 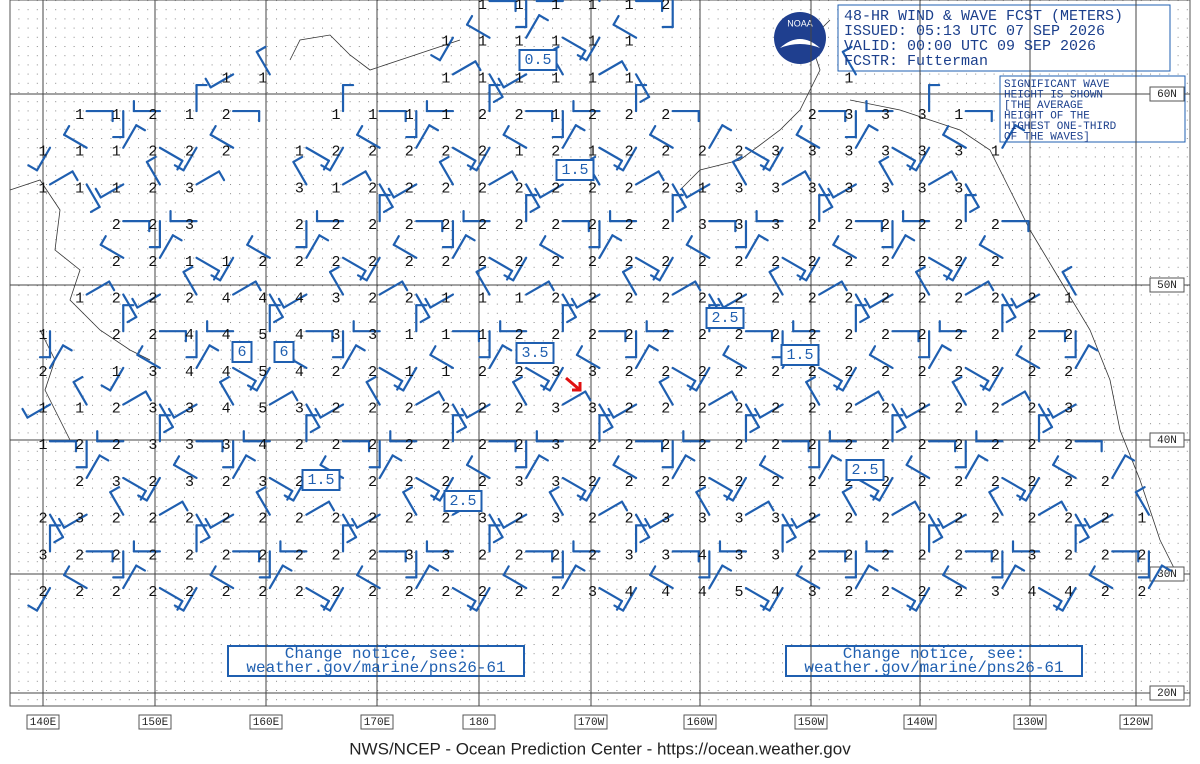 I want to click on lon-label: 170E, so click(x=377, y=723).